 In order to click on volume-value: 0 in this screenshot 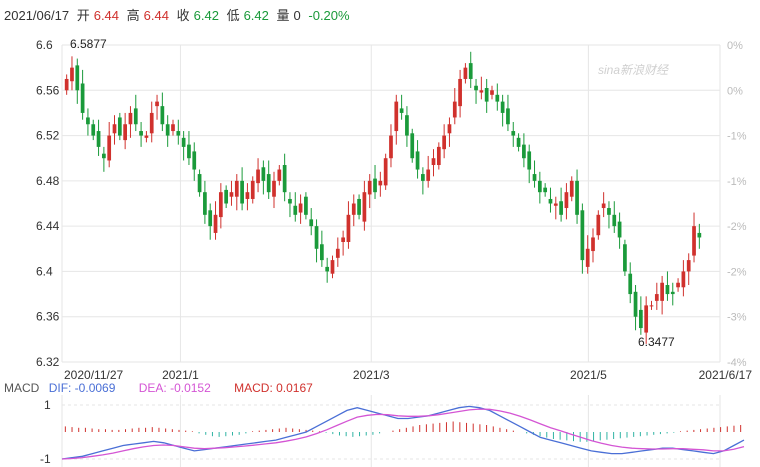, I will do `click(297, 15)`.